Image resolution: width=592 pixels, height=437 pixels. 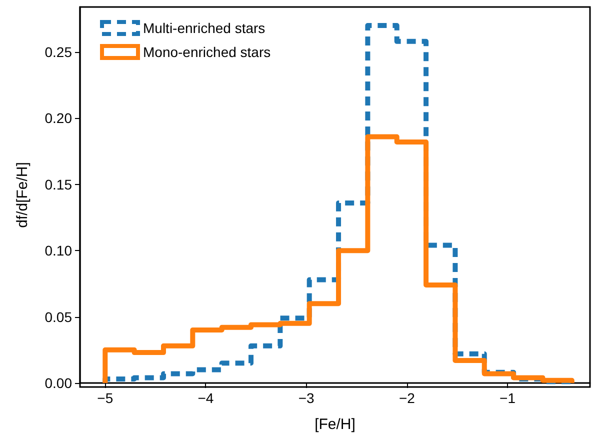 What do you see at coordinates (58, 118) in the screenshot?
I see `y-tick-label: 0.20` at bounding box center [58, 118].